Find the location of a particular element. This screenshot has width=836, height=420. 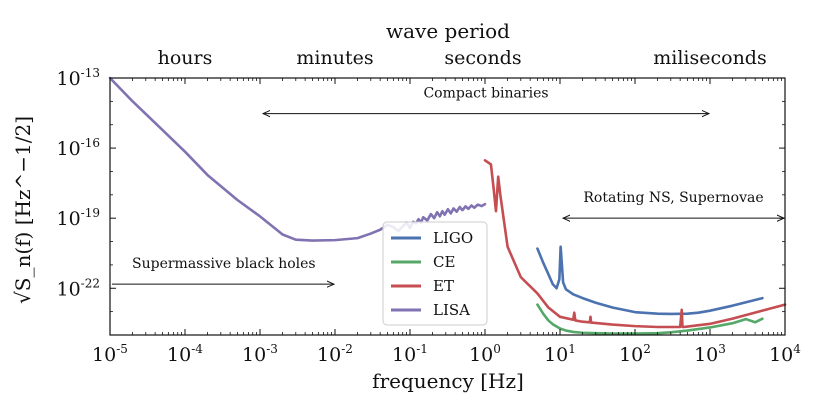

x-axis-title: frequency [Hz] is located at coordinates (448, 381).